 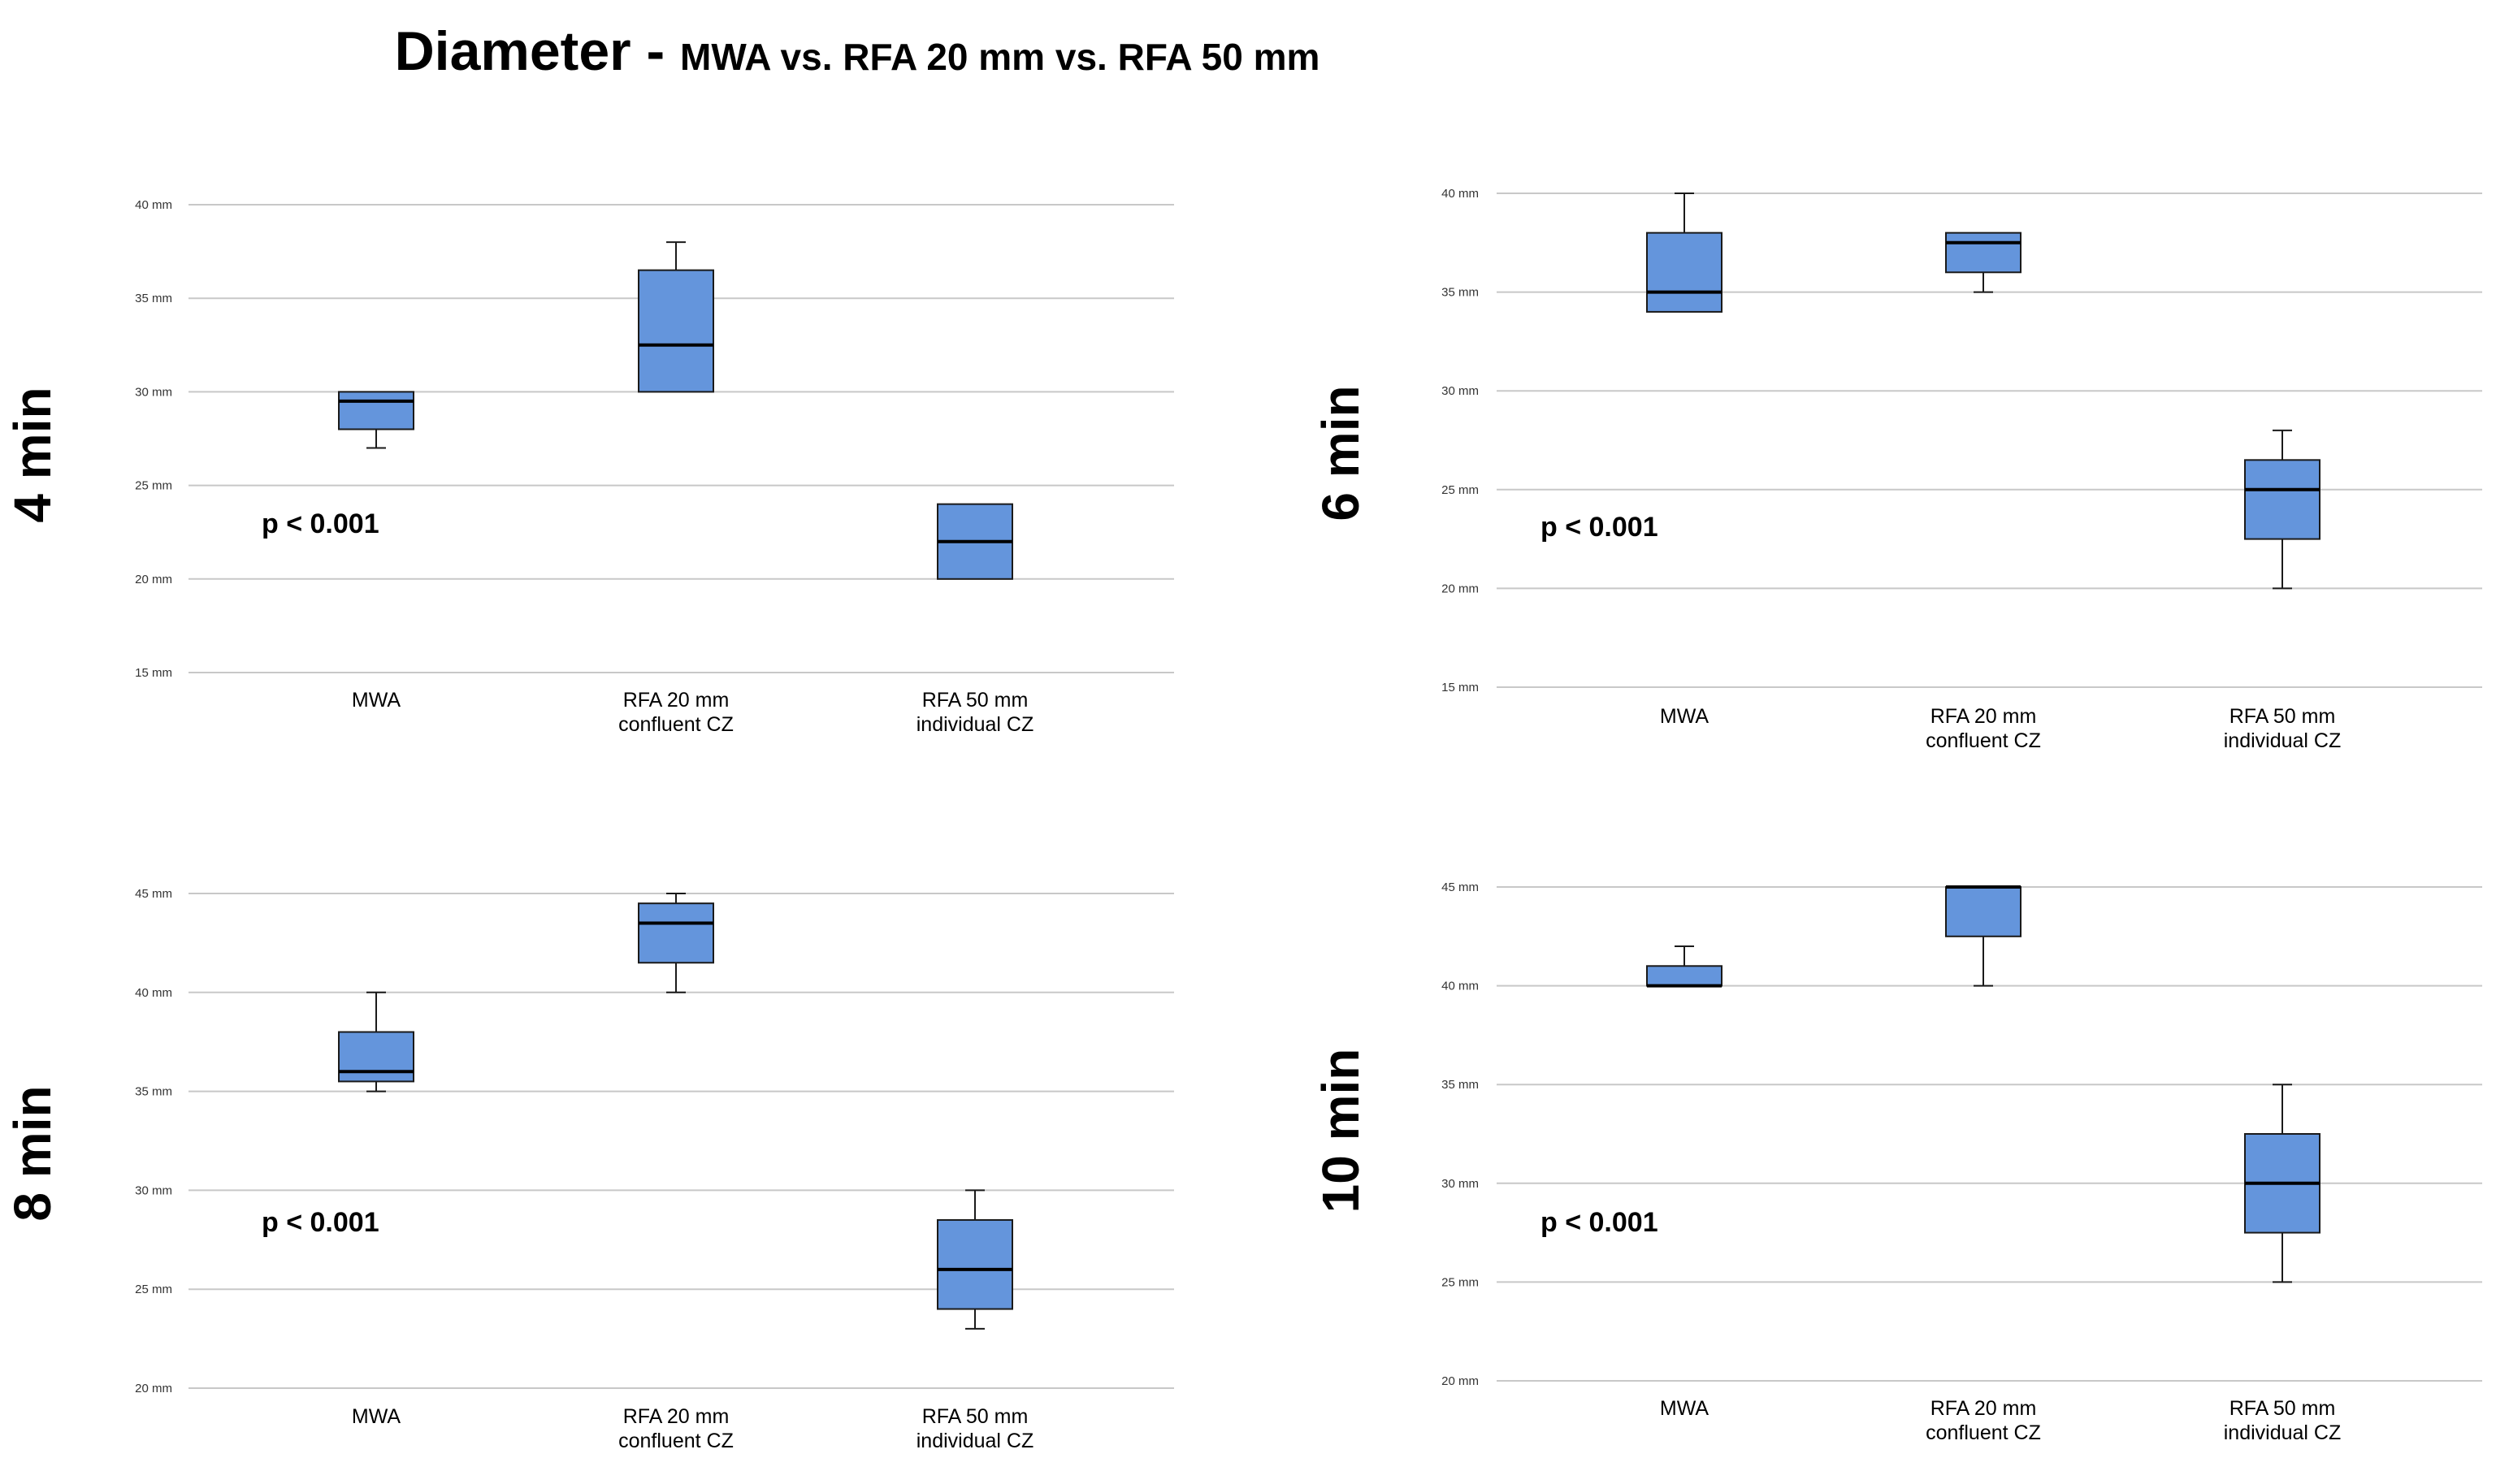 What do you see at coordinates (1341, 1131) in the screenshot?
I see `panel-time-label: 10 min` at bounding box center [1341, 1131].